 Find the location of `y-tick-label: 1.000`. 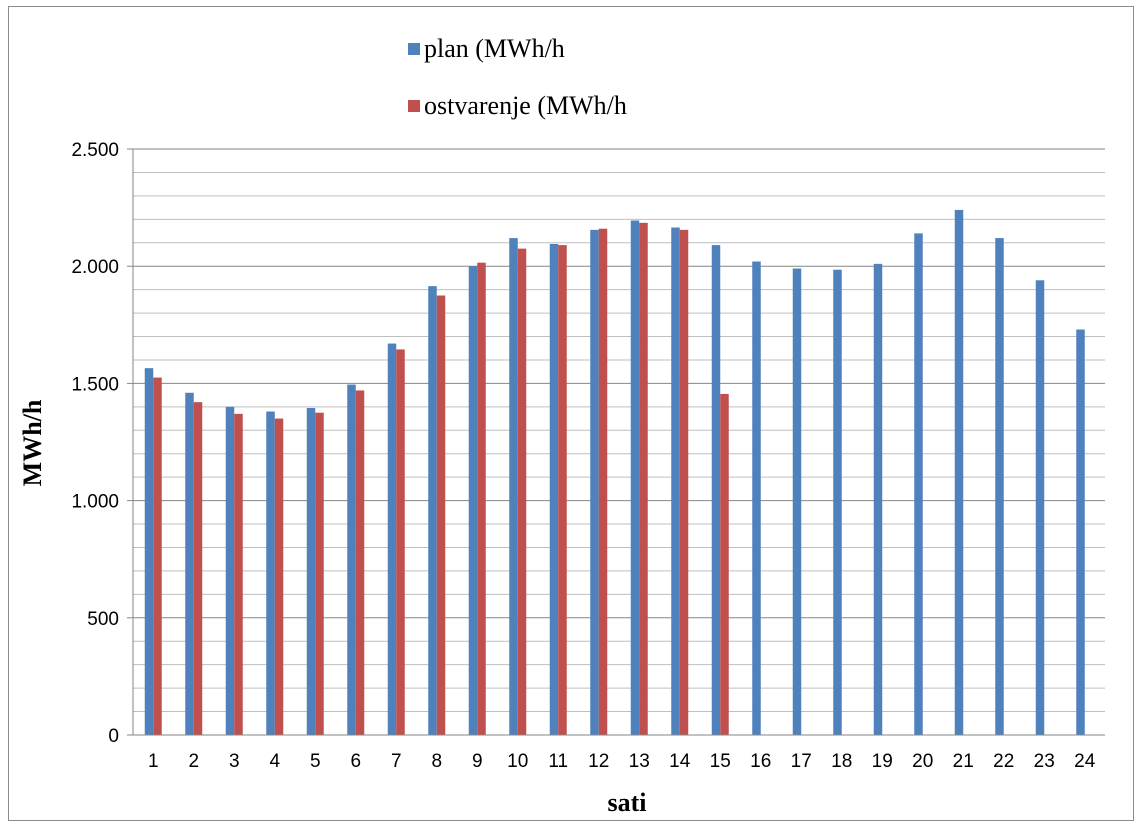

y-tick-label: 1.000 is located at coordinates (95, 502).